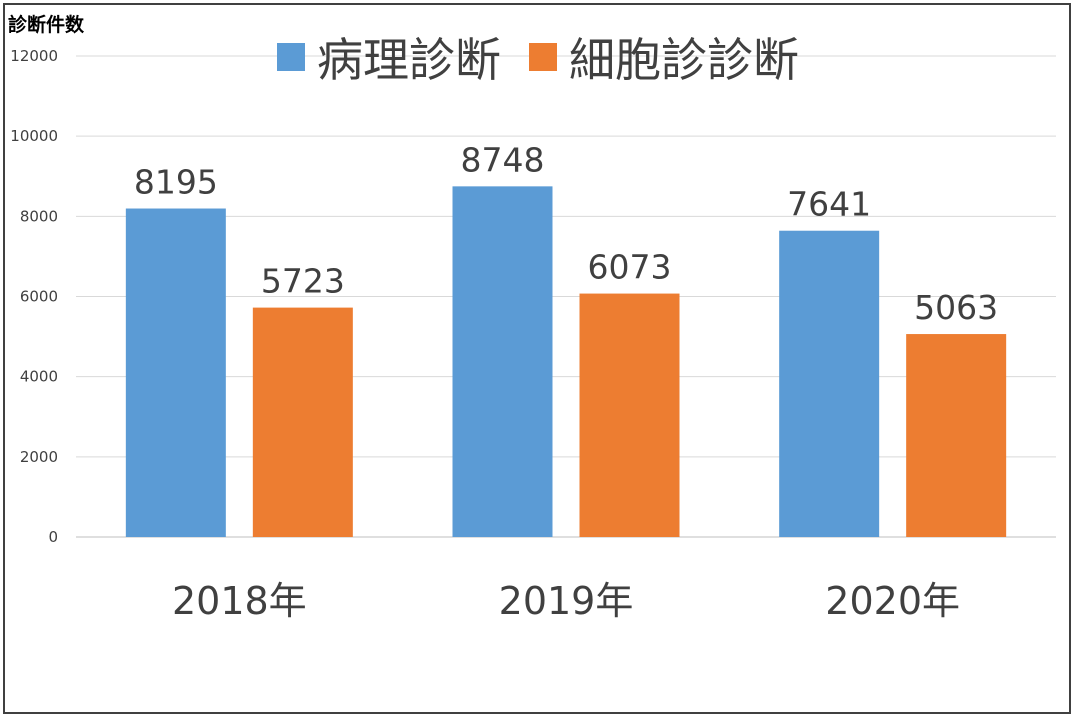 This screenshot has width=1076, height=719. I want to click on y-axis-label: 診断件数, so click(46, 25).